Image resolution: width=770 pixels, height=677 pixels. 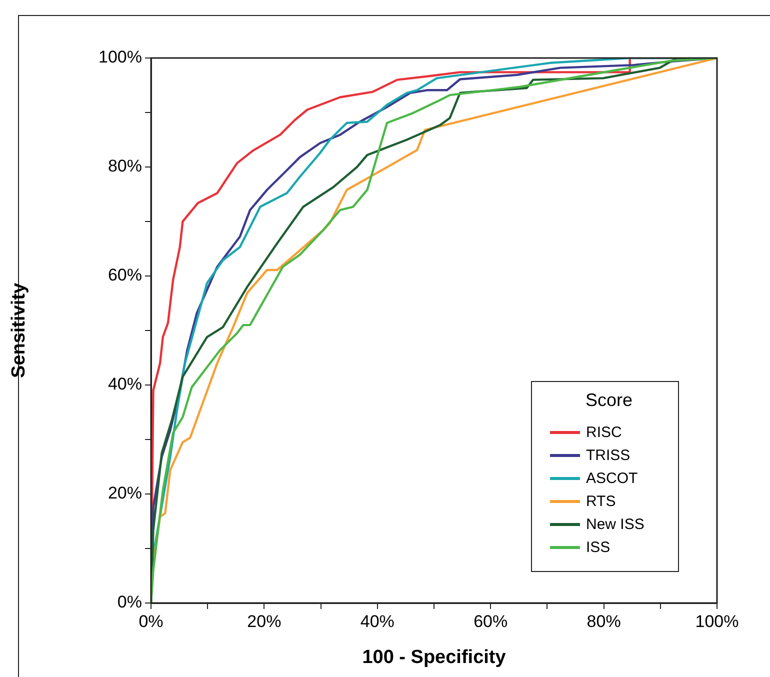 I want to click on x-tick-label: 0%, so click(x=151, y=621).